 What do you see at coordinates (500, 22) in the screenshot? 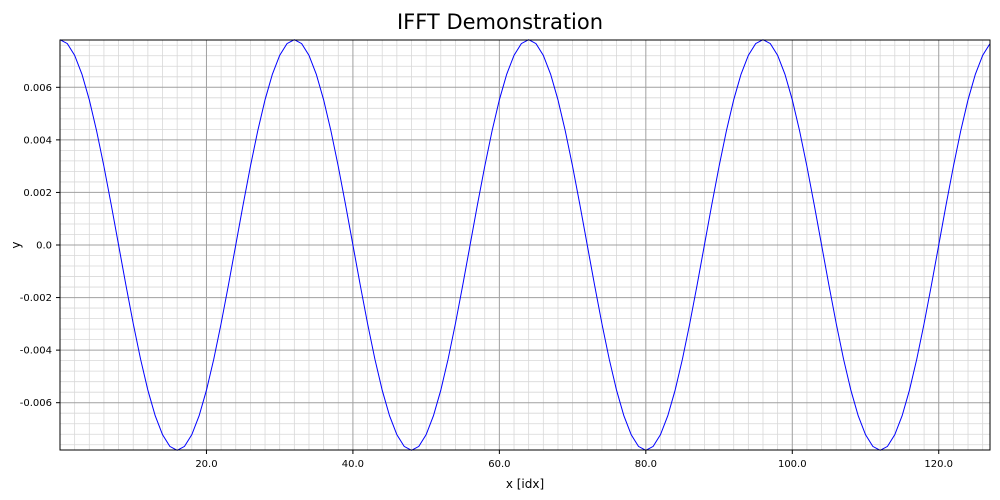
I see `chart-title: IFFT Demonstration` at bounding box center [500, 22].